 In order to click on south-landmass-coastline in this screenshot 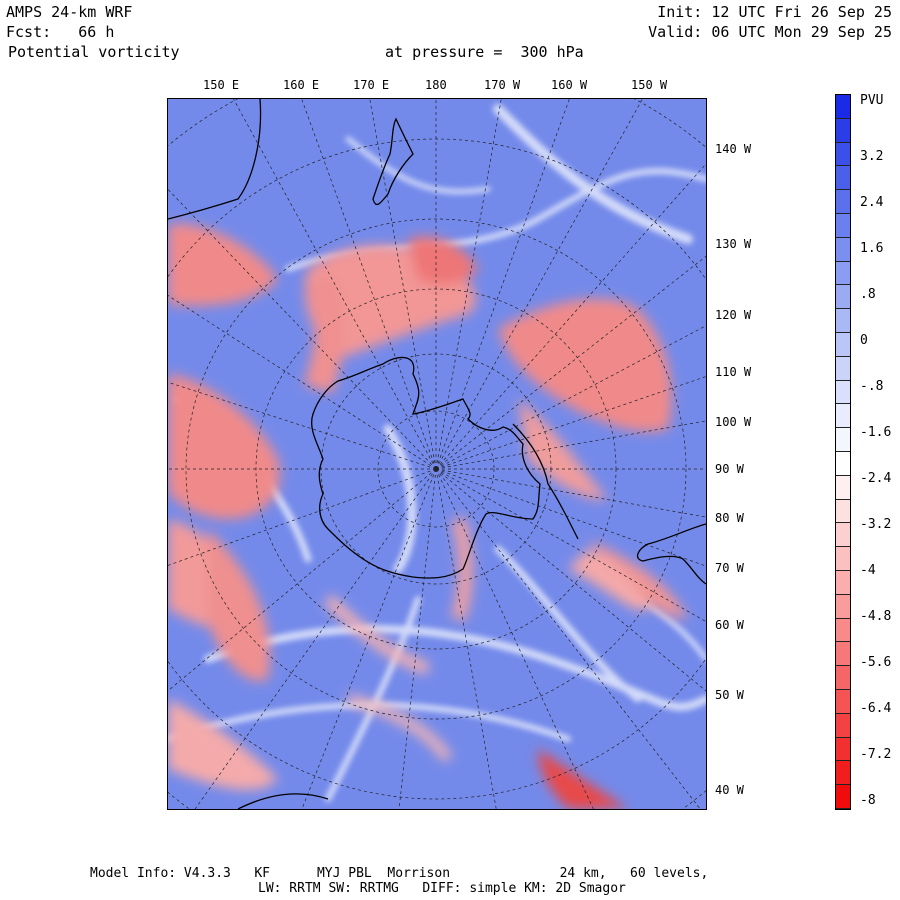, I will do `click(283, 801)`.